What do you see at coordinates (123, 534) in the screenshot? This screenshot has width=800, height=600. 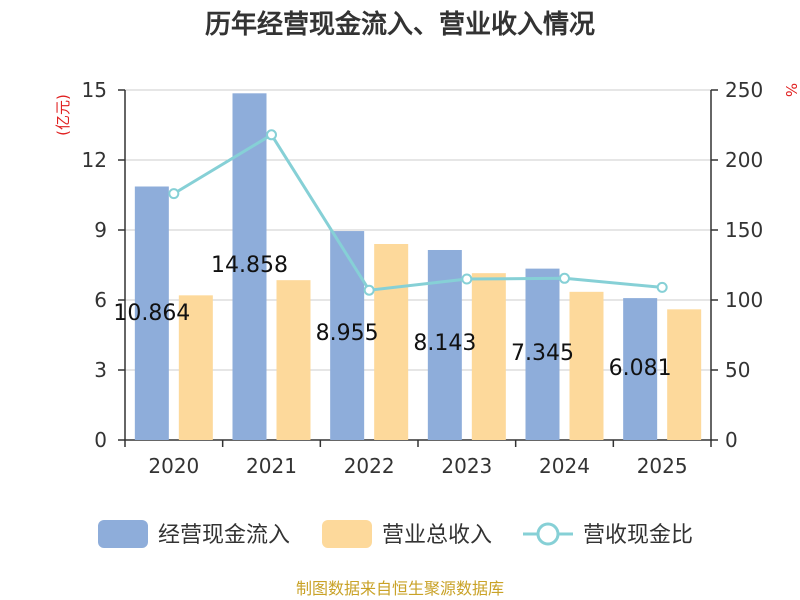 I see `legend-swatch-cash-inflow` at bounding box center [123, 534].